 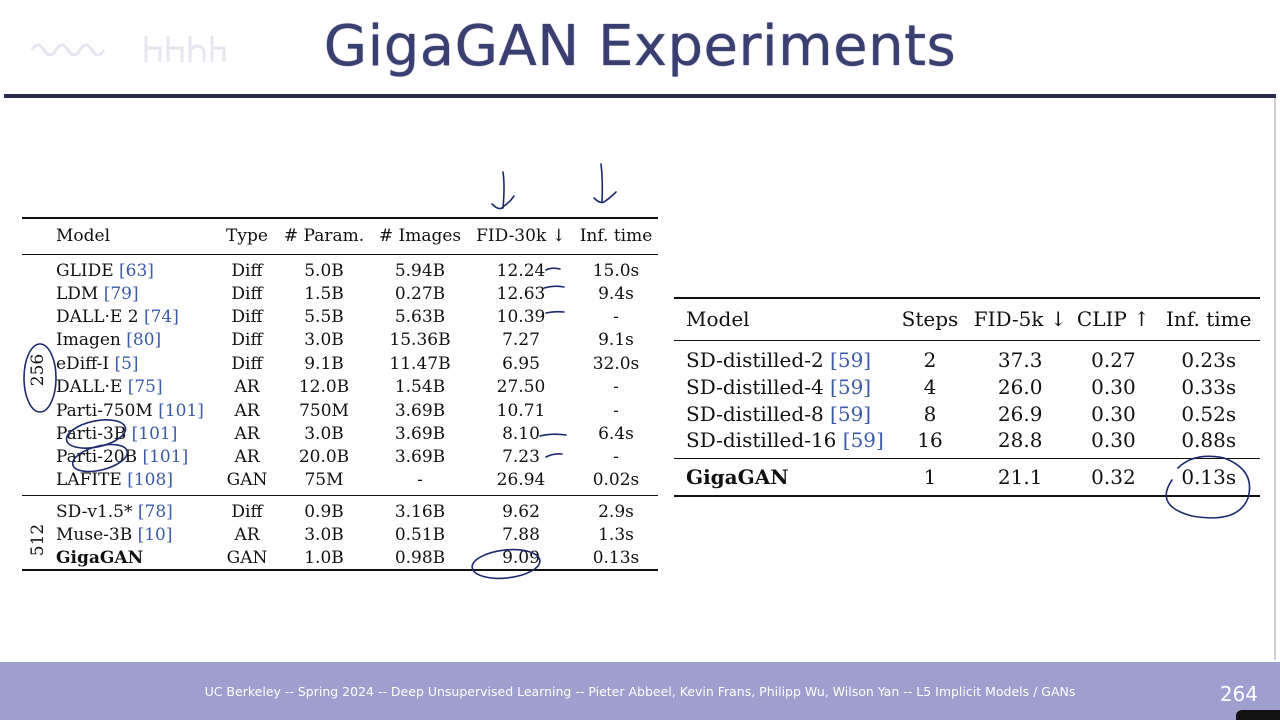 What do you see at coordinates (521, 482) in the screenshot?
I see `fid-cell: 26.94` at bounding box center [521, 482].